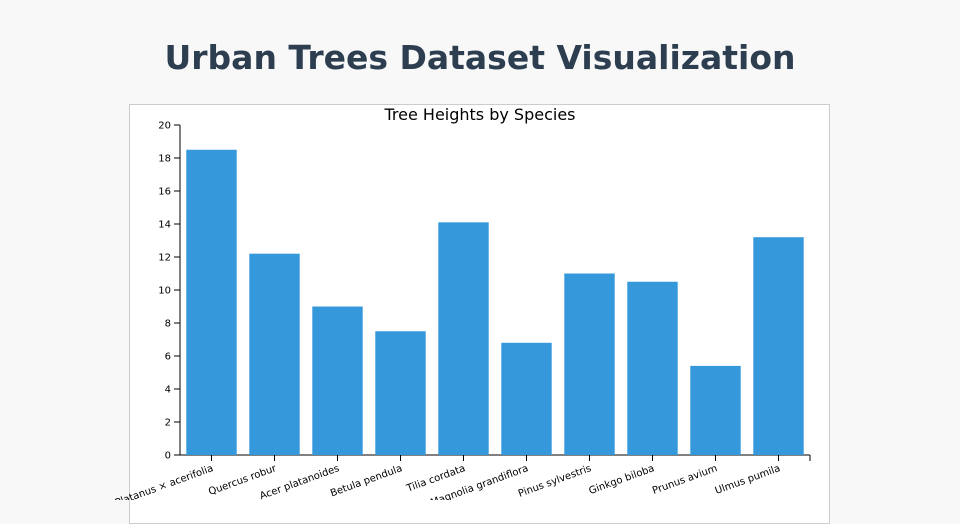  I want to click on y-tick-label: 14, so click(164, 225).